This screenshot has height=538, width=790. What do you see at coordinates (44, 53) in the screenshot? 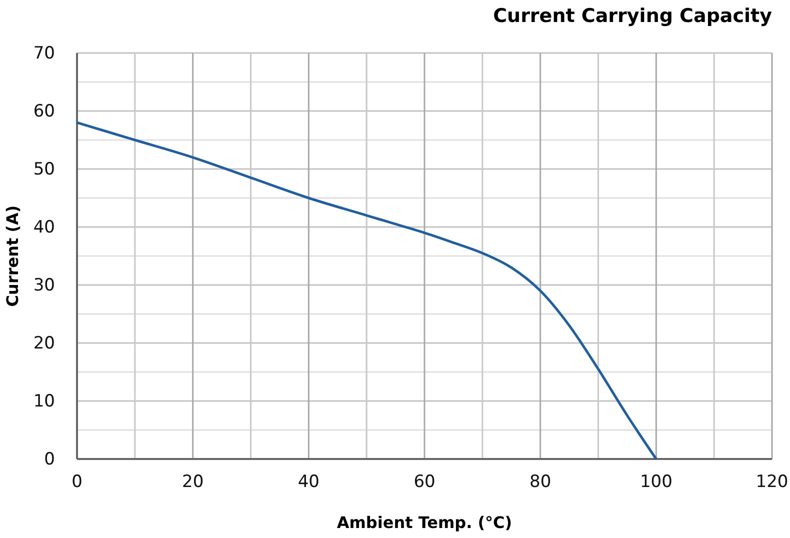
I see `y-tick-label: 70` at bounding box center [44, 53].